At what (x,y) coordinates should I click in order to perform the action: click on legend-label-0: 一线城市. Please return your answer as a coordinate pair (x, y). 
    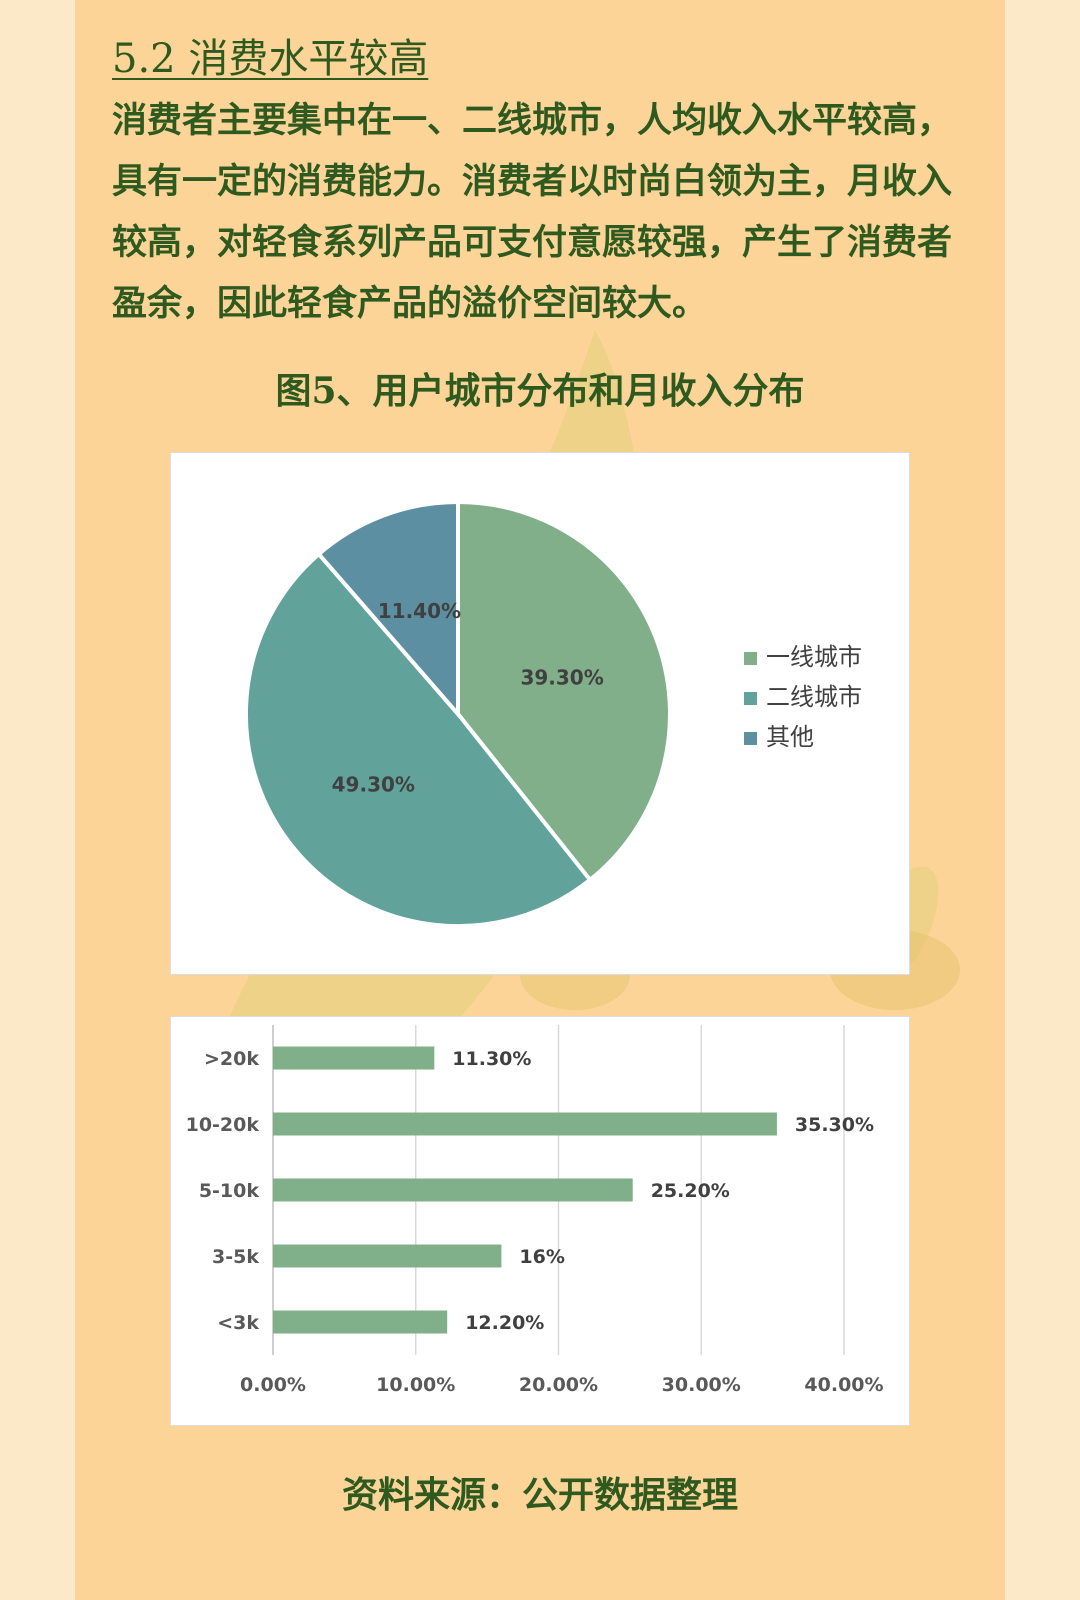
    Looking at the image, I should click on (814, 657).